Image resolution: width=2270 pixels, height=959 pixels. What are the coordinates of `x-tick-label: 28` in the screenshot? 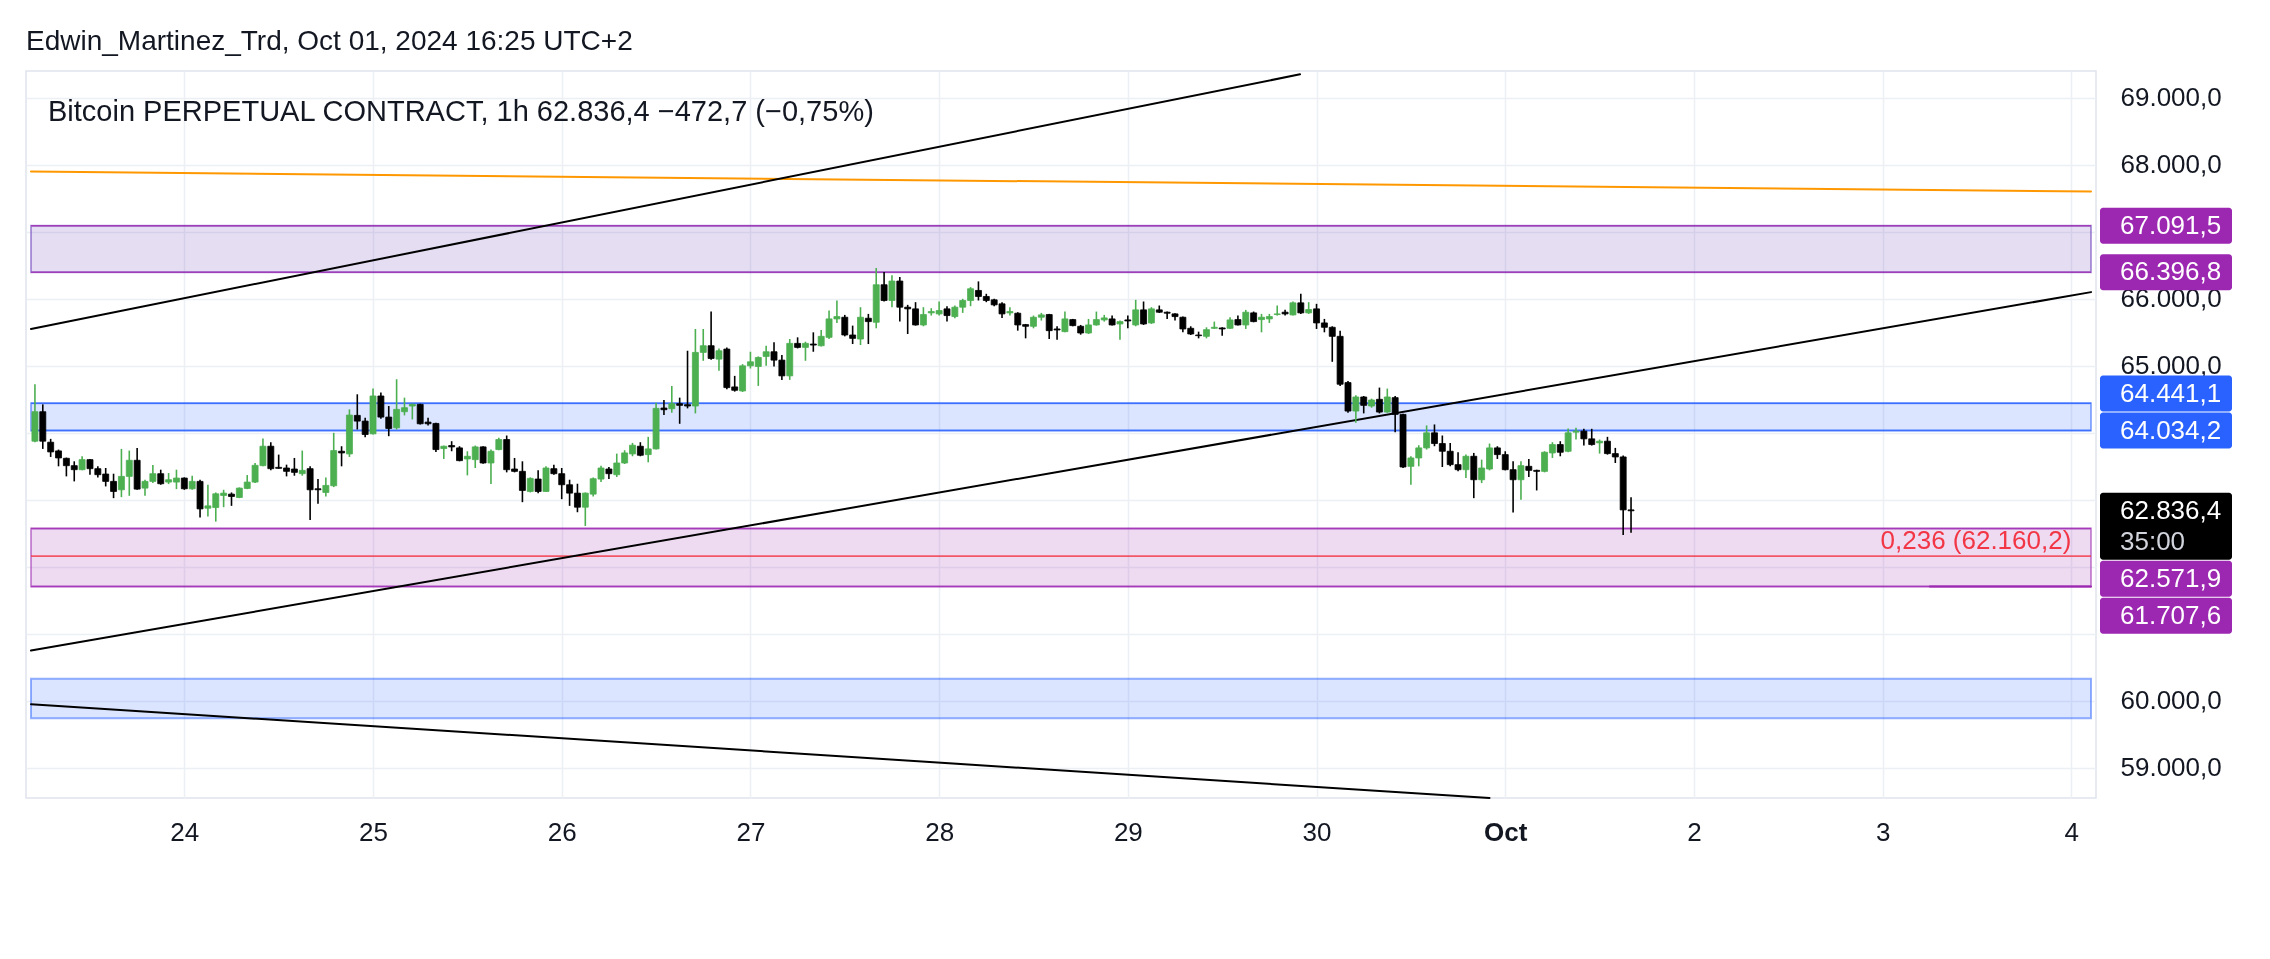 It's located at (940, 831).